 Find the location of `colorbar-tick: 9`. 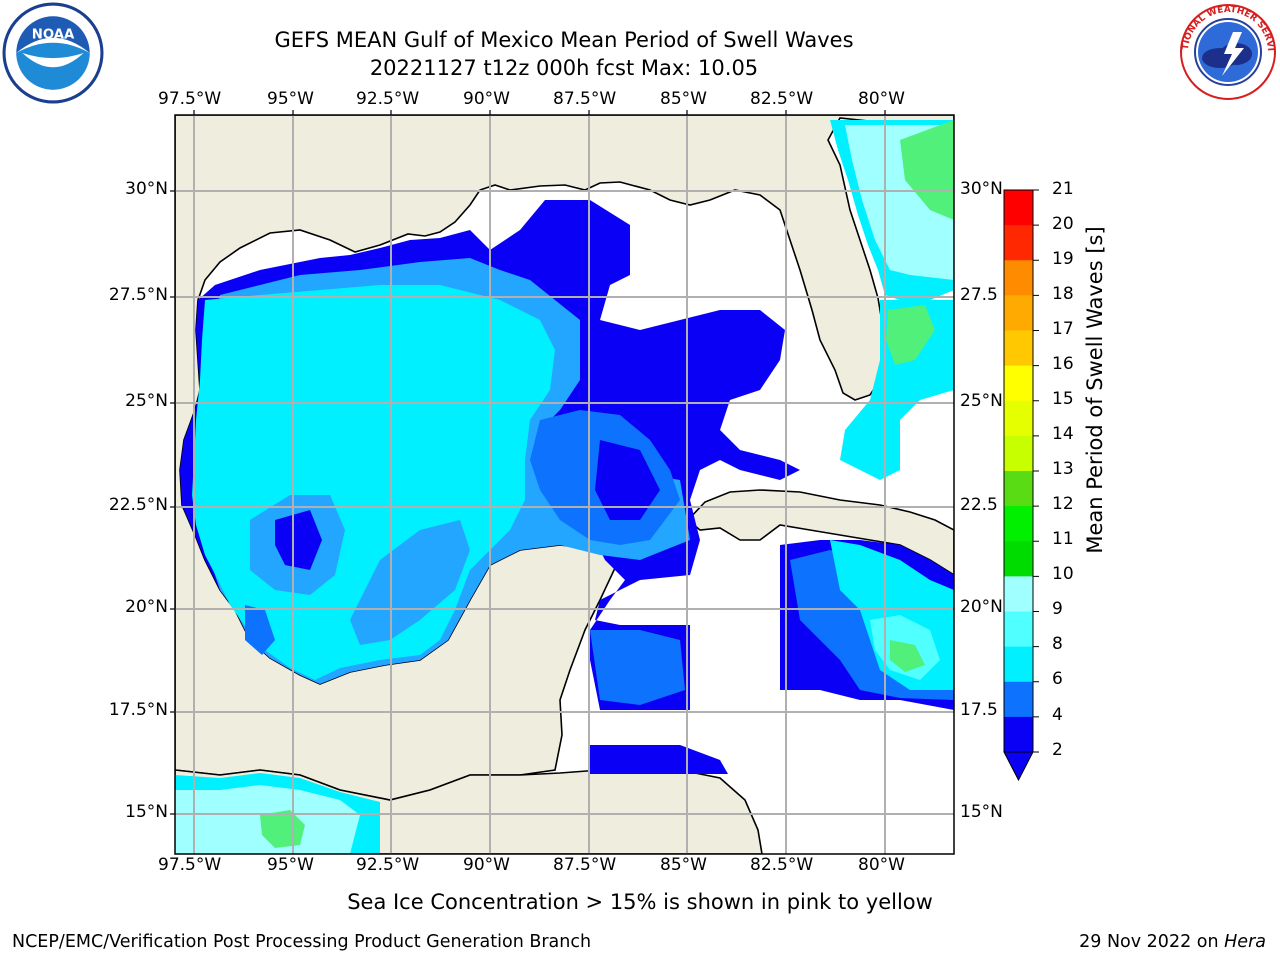

colorbar-tick: 9 is located at coordinates (1057, 609).